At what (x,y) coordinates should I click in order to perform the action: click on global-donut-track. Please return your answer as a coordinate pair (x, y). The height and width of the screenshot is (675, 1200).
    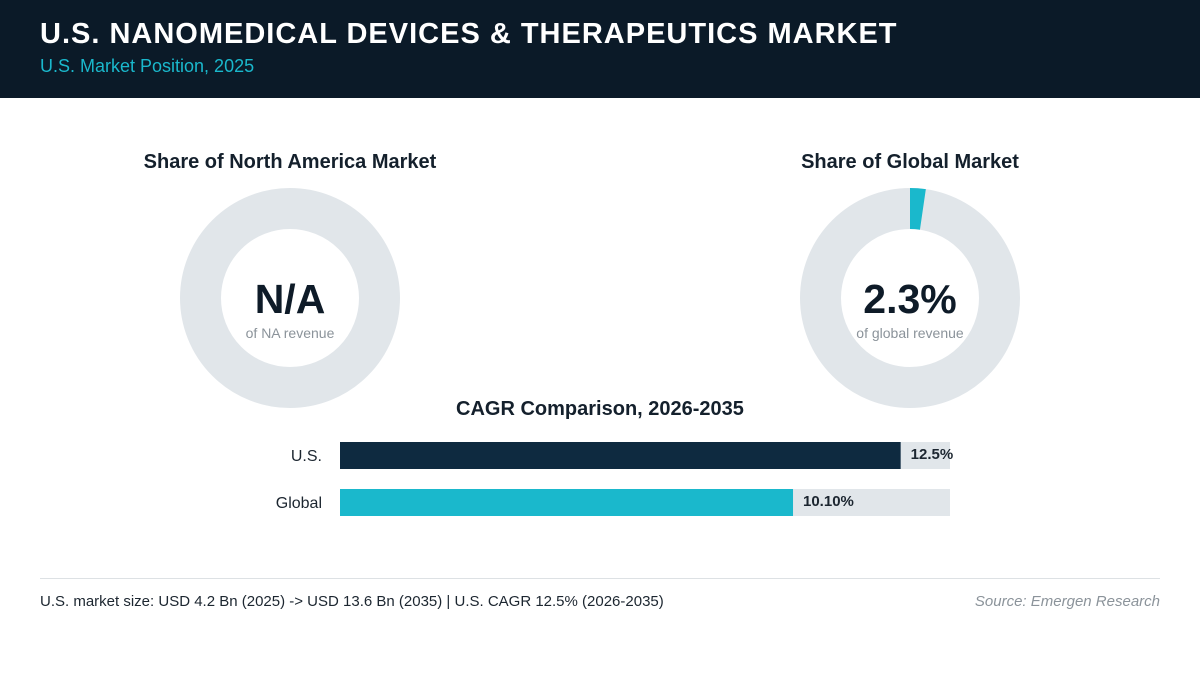
    Looking at the image, I should click on (910, 298).